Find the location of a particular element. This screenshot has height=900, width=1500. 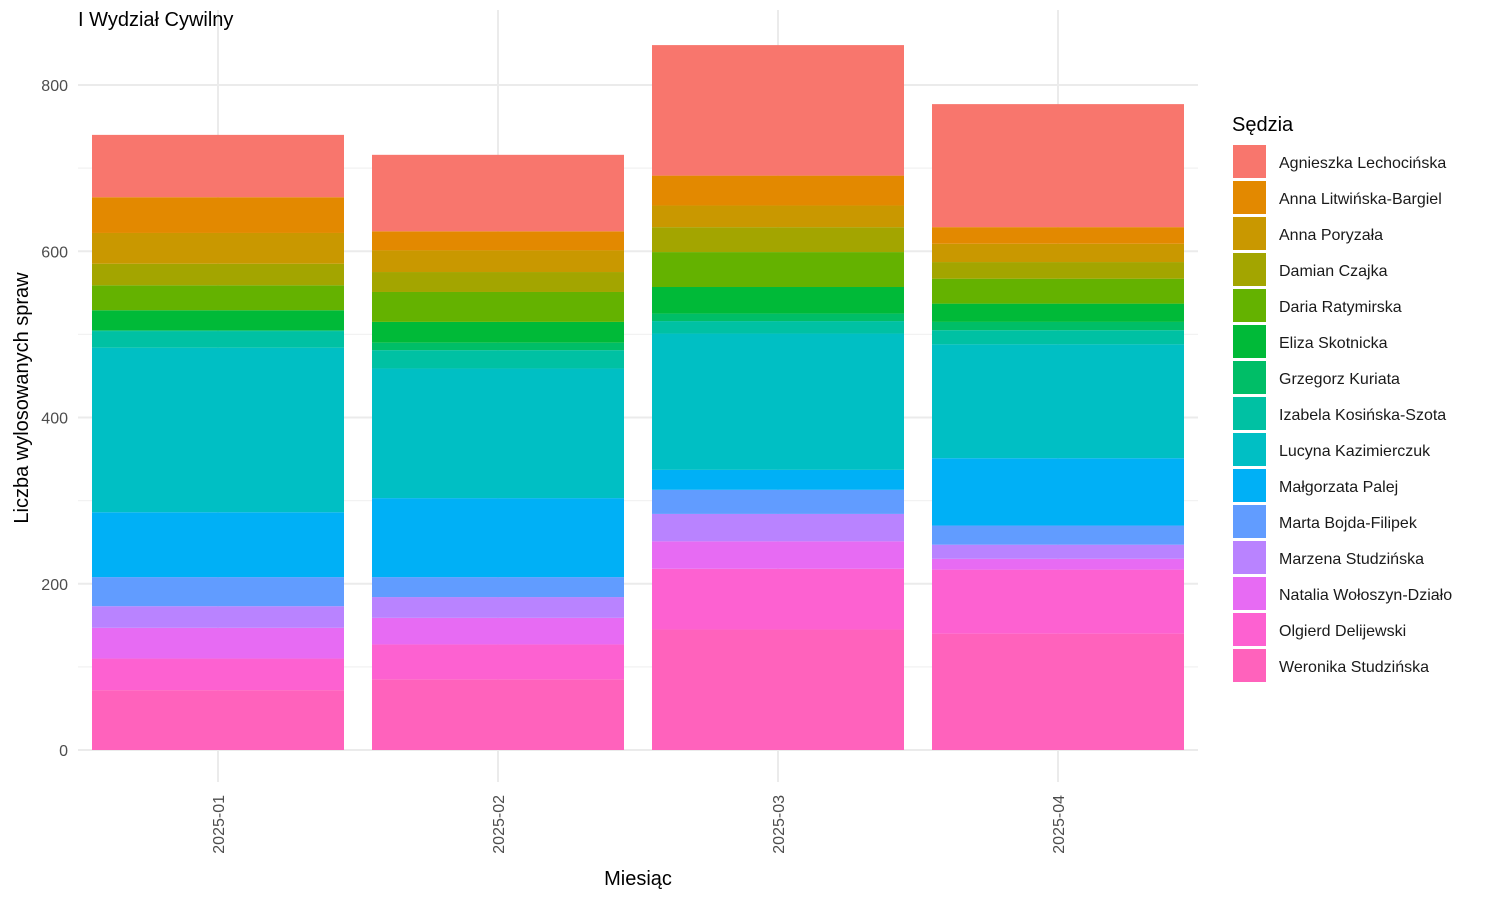

legend-label: Damian Czajka is located at coordinates (1333, 271).